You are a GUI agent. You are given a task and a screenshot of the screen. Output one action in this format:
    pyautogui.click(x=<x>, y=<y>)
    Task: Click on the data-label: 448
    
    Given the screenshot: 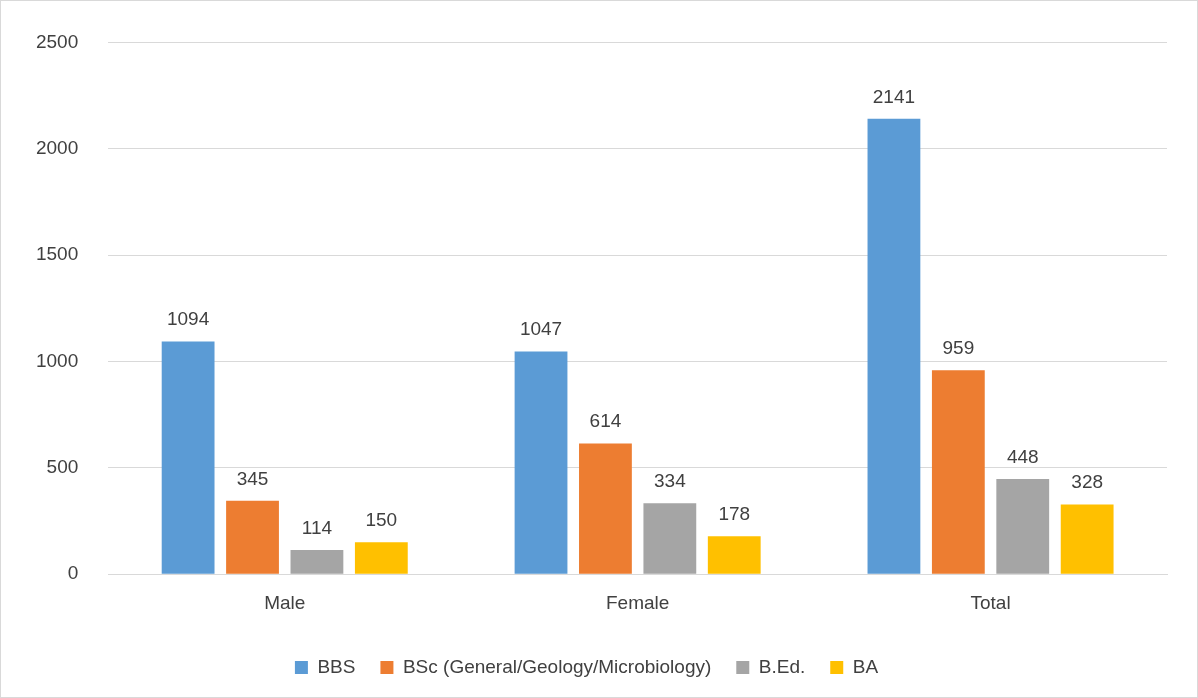 What is the action you would take?
    pyautogui.click(x=1022, y=456)
    